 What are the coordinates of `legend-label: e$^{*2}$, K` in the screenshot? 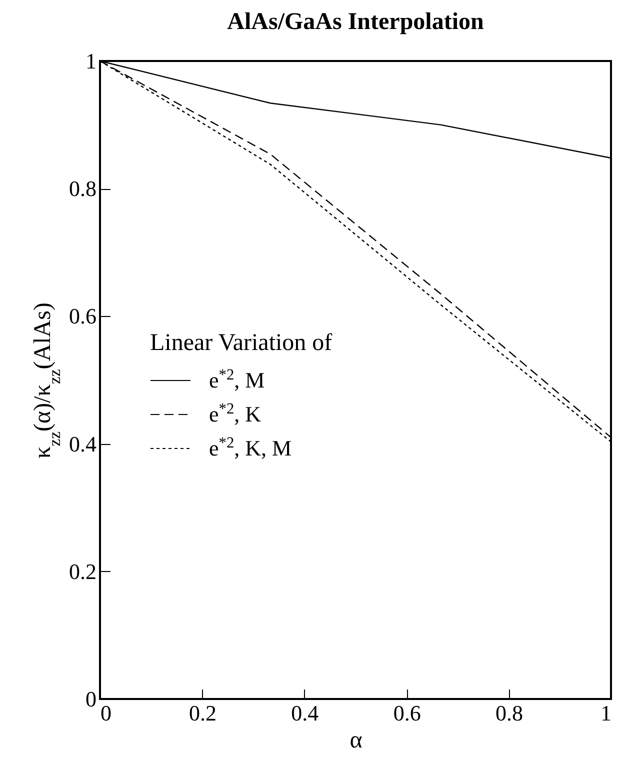 It's located at (235, 413).